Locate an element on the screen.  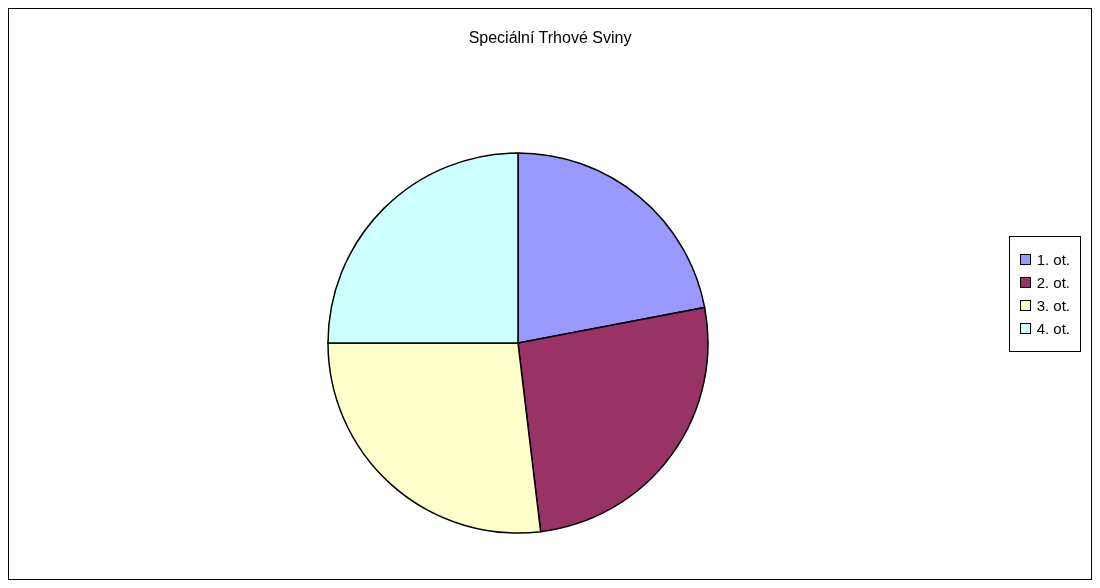
legend-label: 1. ot. is located at coordinates (1053, 259).